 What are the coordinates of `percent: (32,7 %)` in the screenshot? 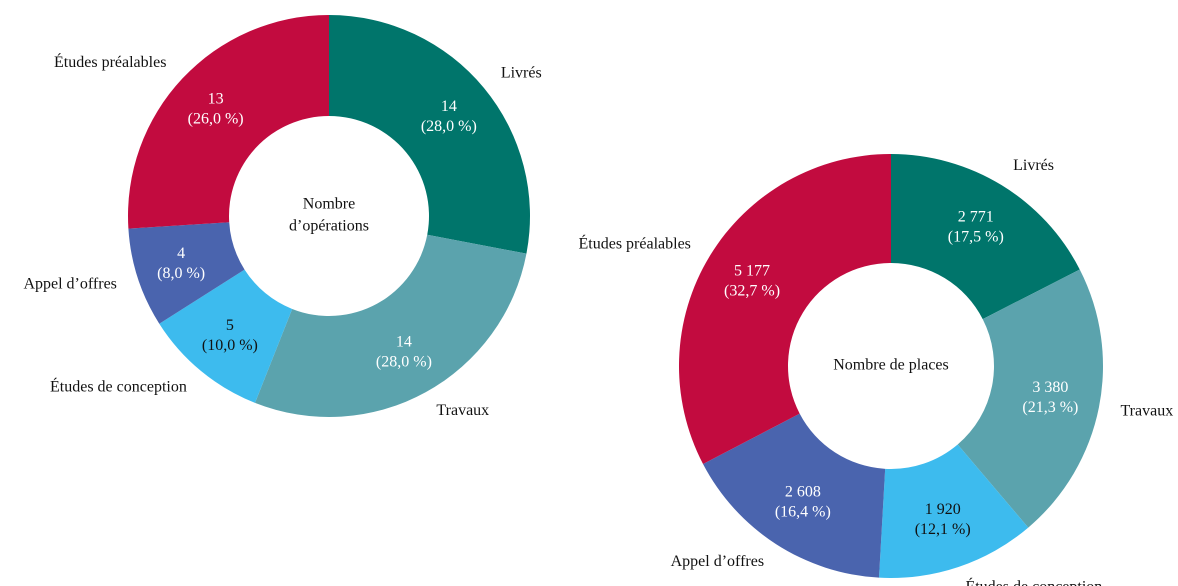 It's located at (752, 290).